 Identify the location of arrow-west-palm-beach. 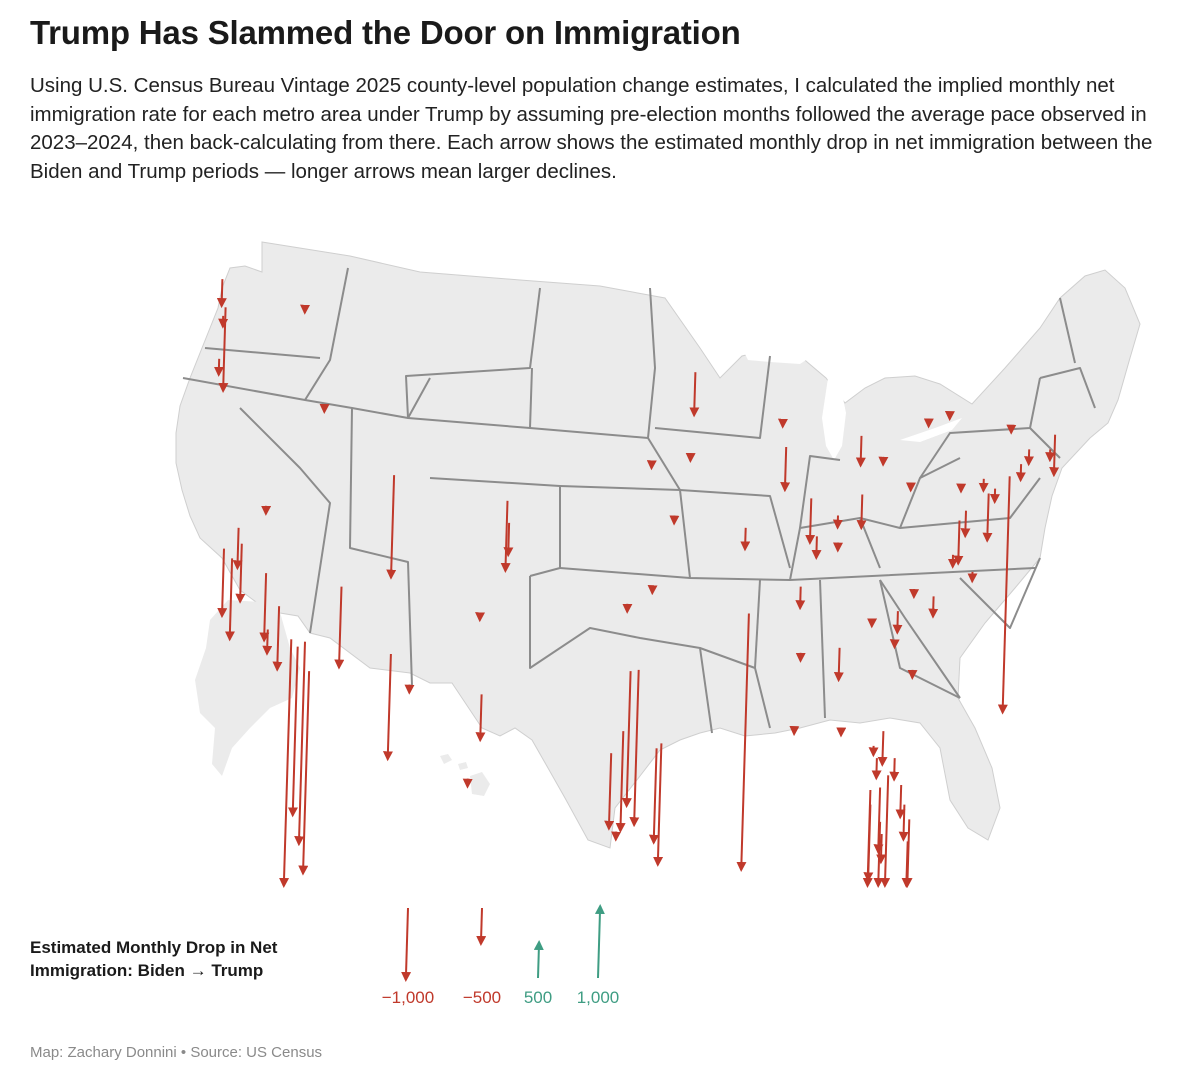
(907, 853).